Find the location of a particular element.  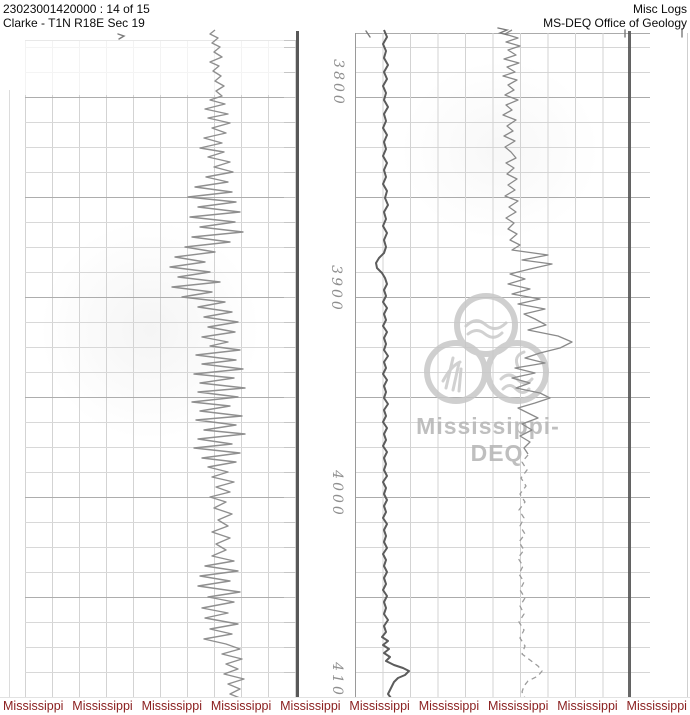

right-track-resistivity-curve is located at coordinates (537, 242).